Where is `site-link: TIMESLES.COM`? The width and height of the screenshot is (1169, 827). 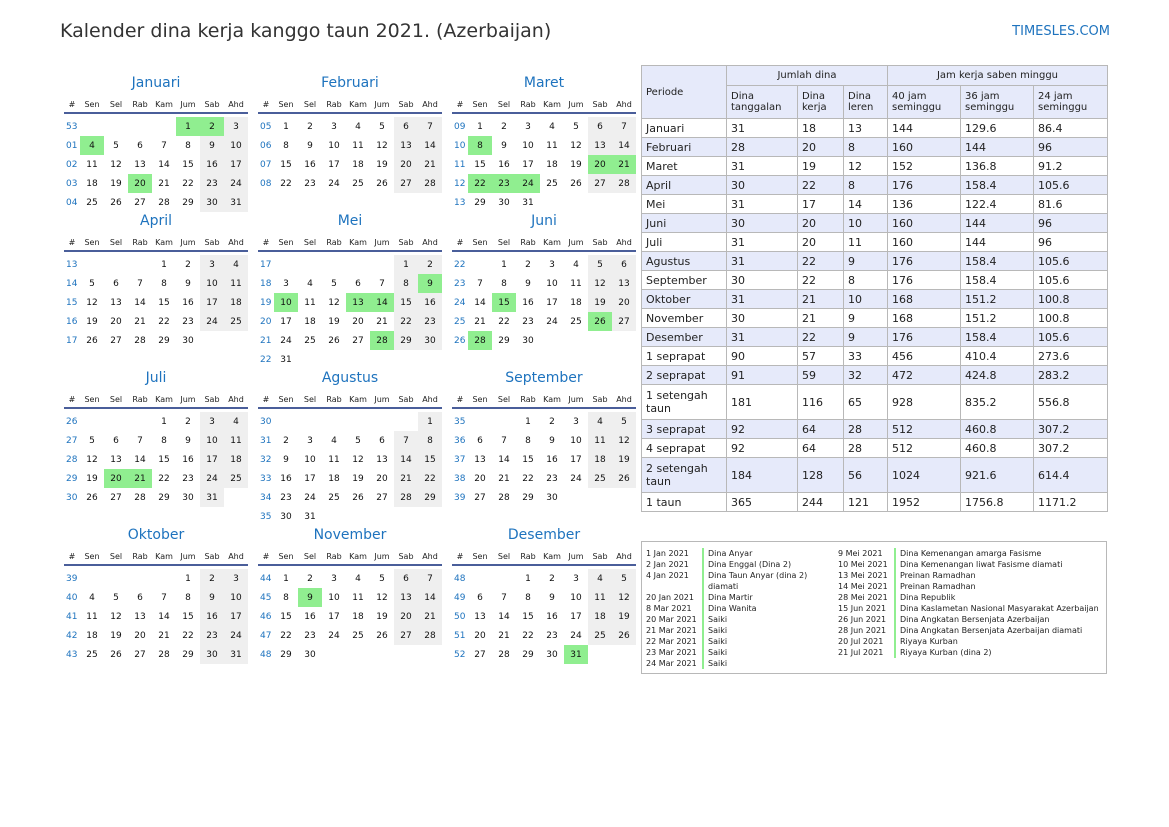
site-link: TIMESLES.COM is located at coordinates (1061, 31).